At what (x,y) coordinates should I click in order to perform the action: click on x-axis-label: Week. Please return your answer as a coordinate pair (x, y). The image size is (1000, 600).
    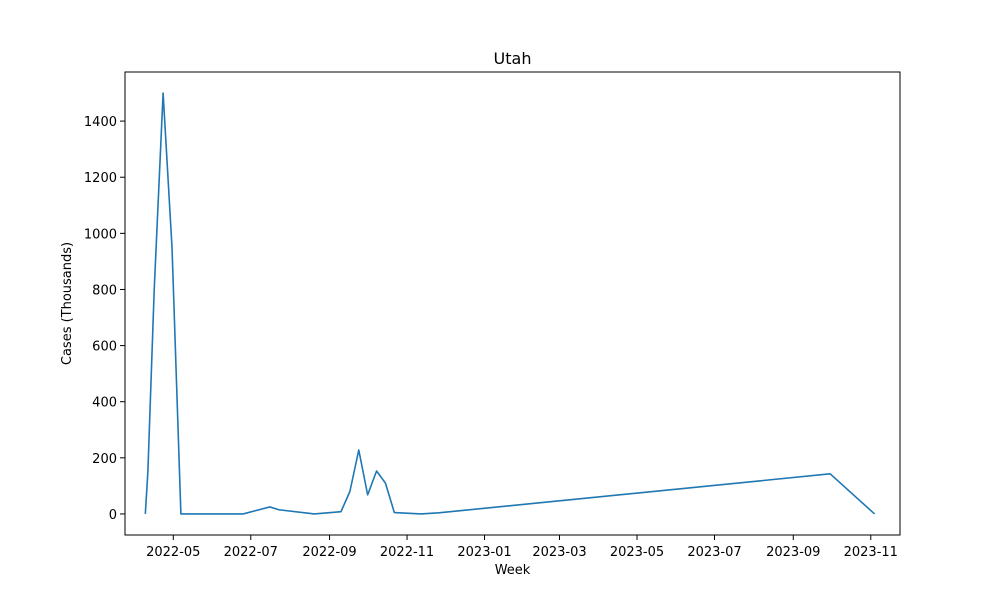
    Looking at the image, I should click on (513, 570).